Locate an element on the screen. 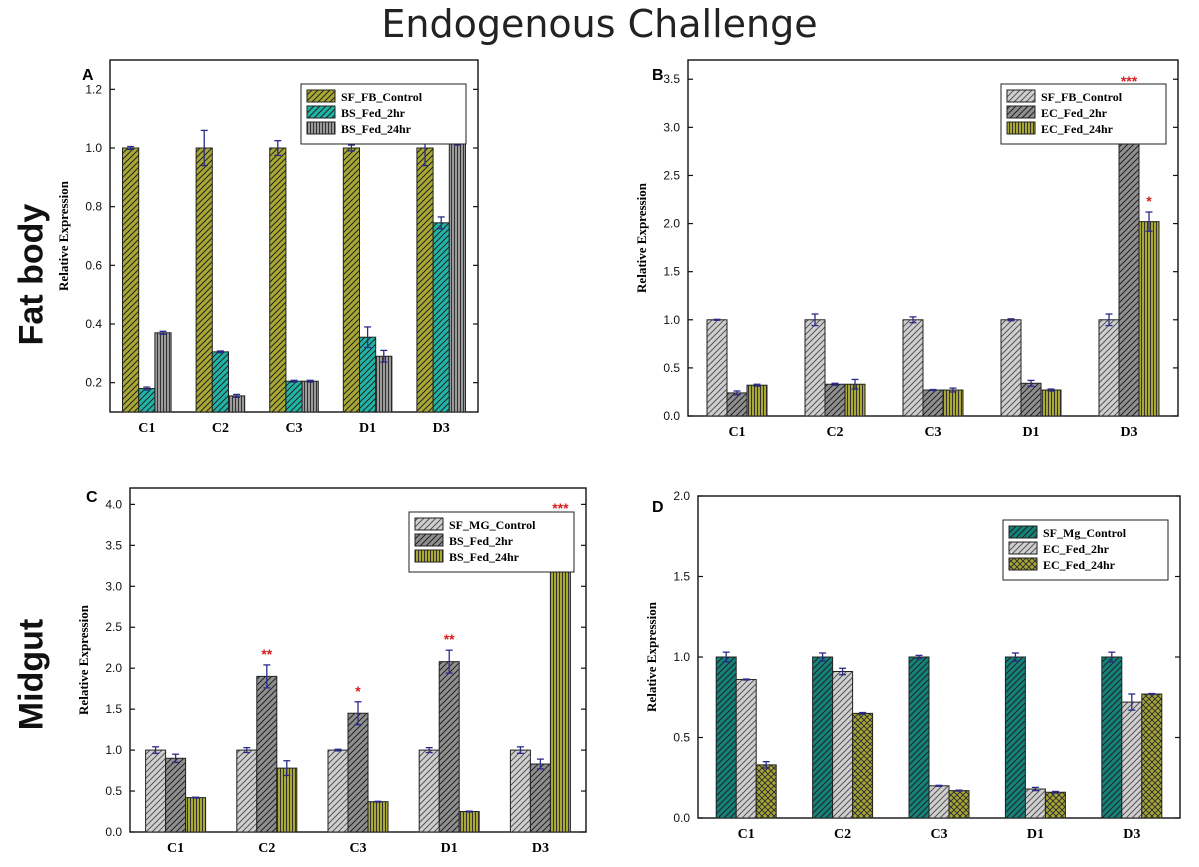 The width and height of the screenshot is (1199, 867). legend: SF_FB_Control EC_Fed_2hr EC_Fed_24hr is located at coordinates (1083, 114).